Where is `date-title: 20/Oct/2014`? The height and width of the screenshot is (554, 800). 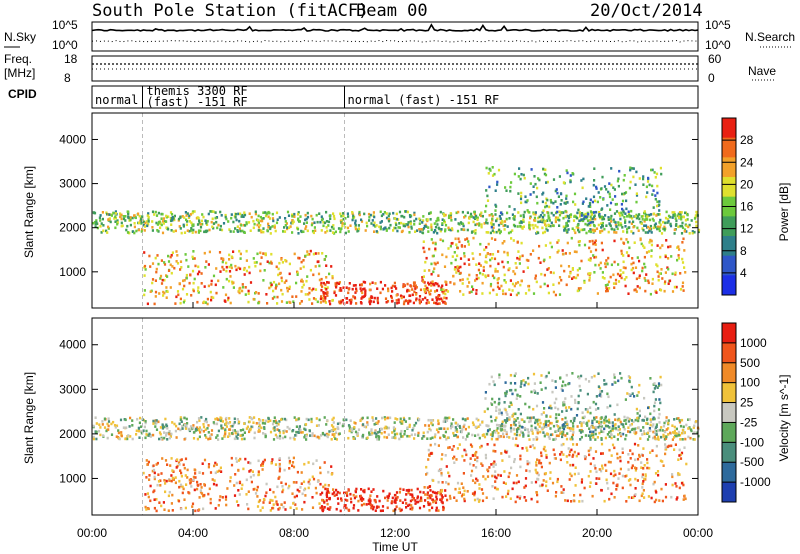
date-title: 20/Oct/2014 is located at coordinates (646, 11).